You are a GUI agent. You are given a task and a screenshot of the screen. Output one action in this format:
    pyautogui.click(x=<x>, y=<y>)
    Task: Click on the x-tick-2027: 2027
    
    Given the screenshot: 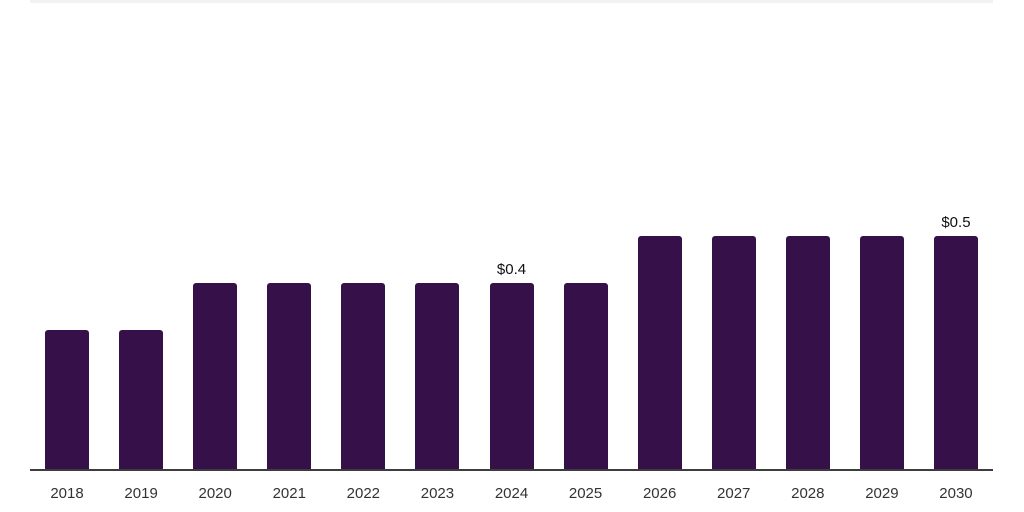 What is the action you would take?
    pyautogui.click(x=734, y=493)
    